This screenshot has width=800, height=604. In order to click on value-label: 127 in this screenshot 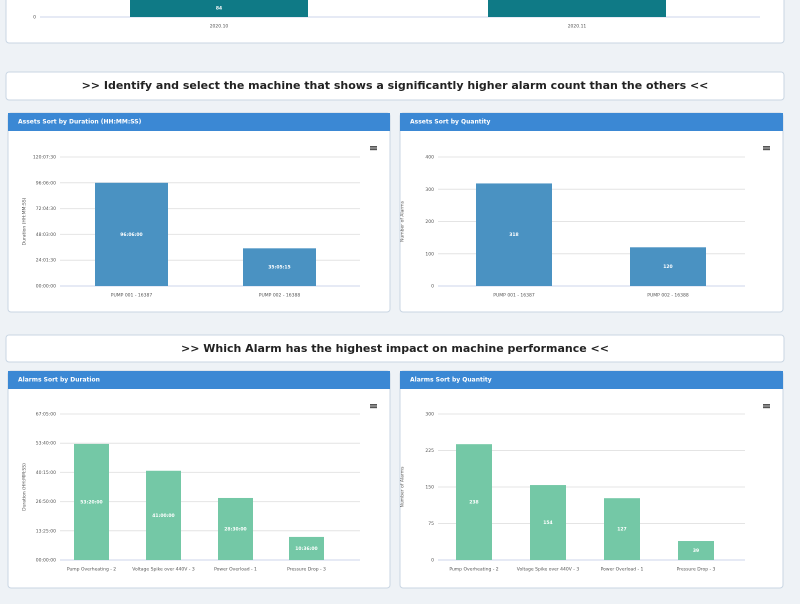, I will do `click(621, 530)`.